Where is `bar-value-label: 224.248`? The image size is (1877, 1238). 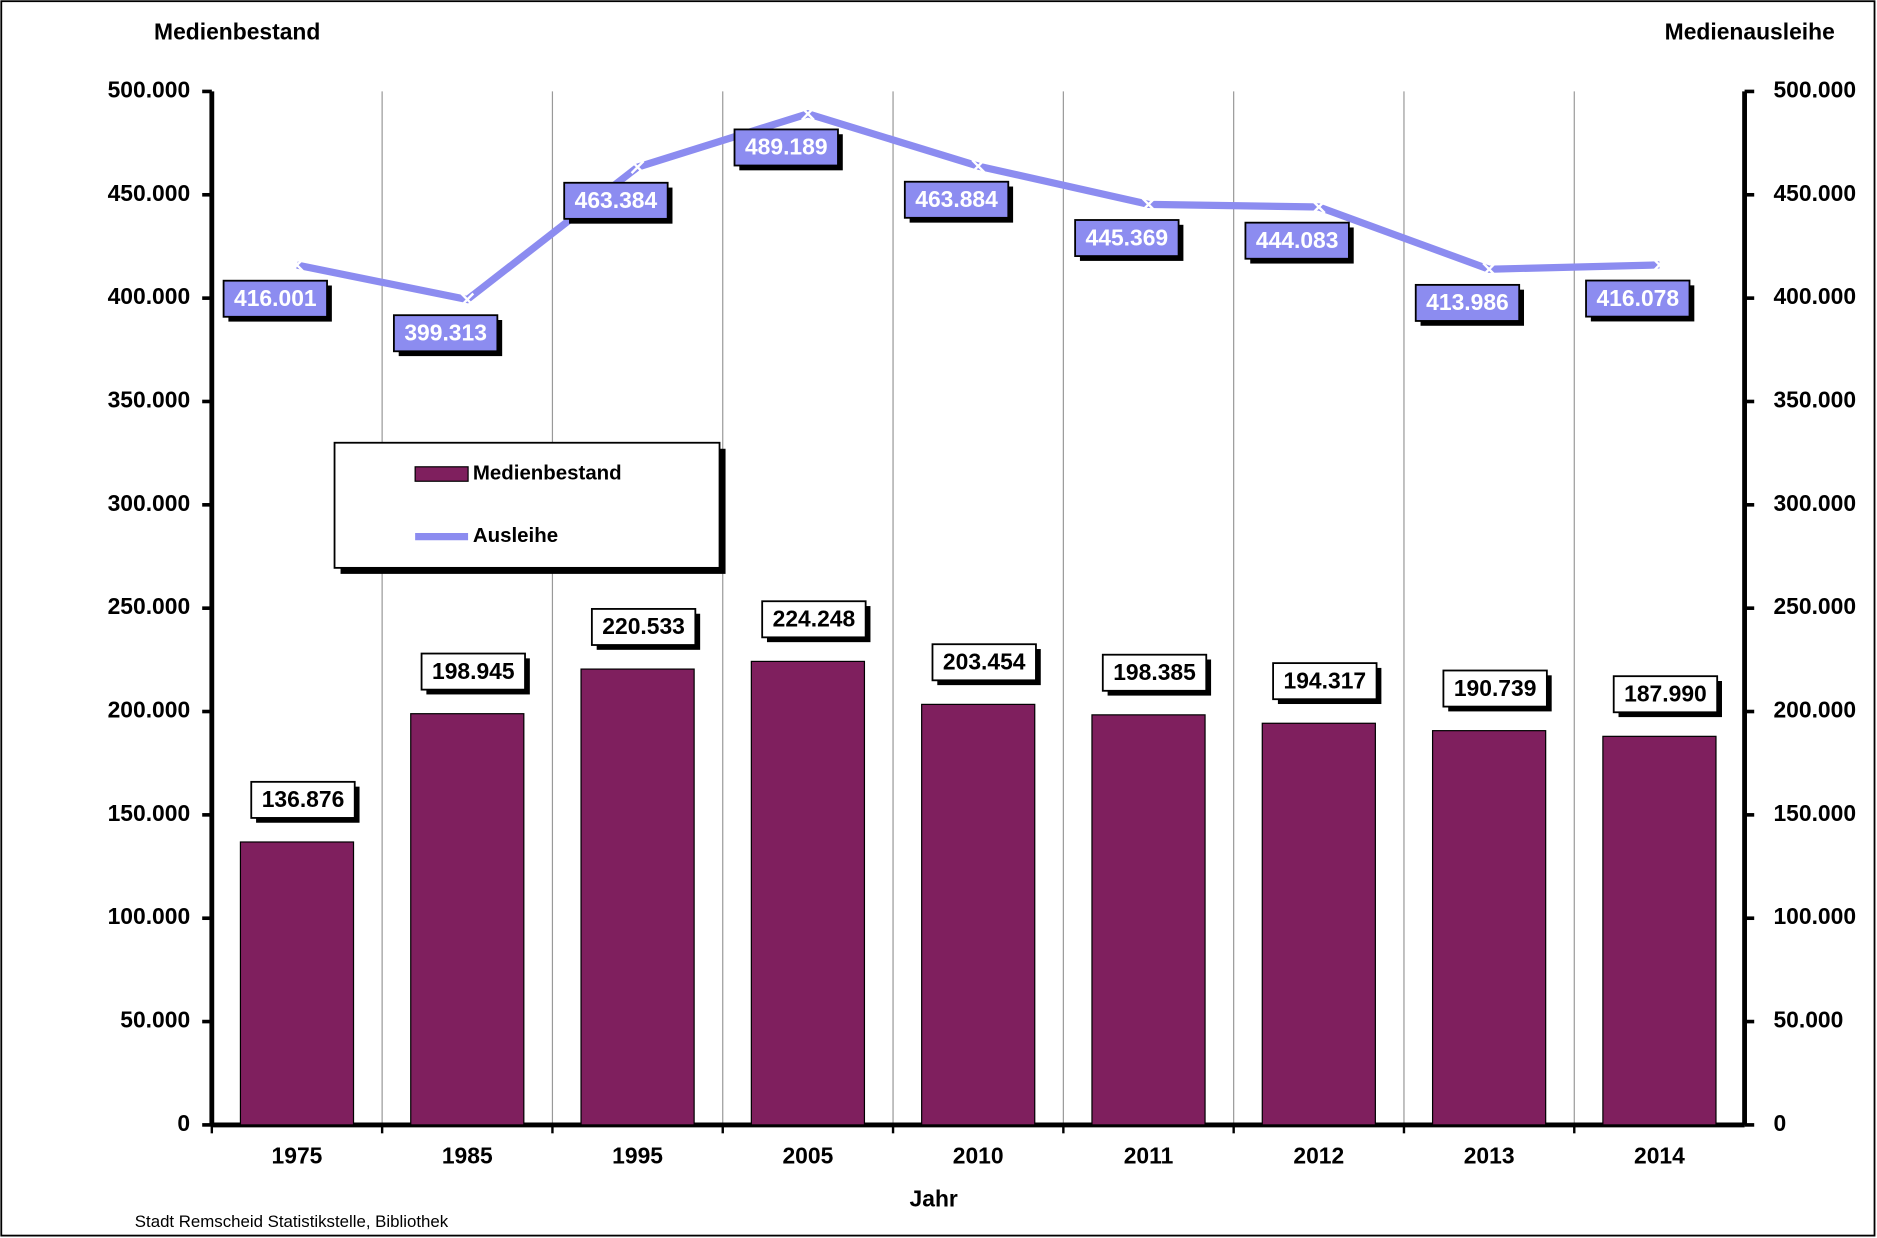 bar-value-label: 224.248 is located at coordinates (814, 619).